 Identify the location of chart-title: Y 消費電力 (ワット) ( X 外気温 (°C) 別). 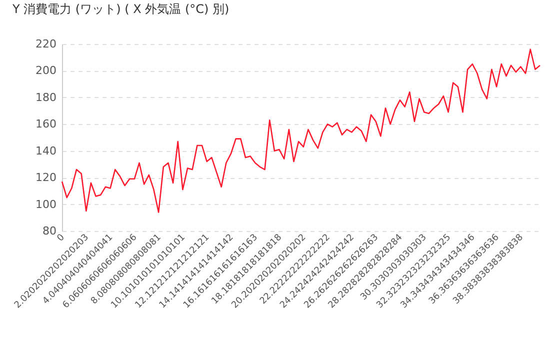
(120, 9).